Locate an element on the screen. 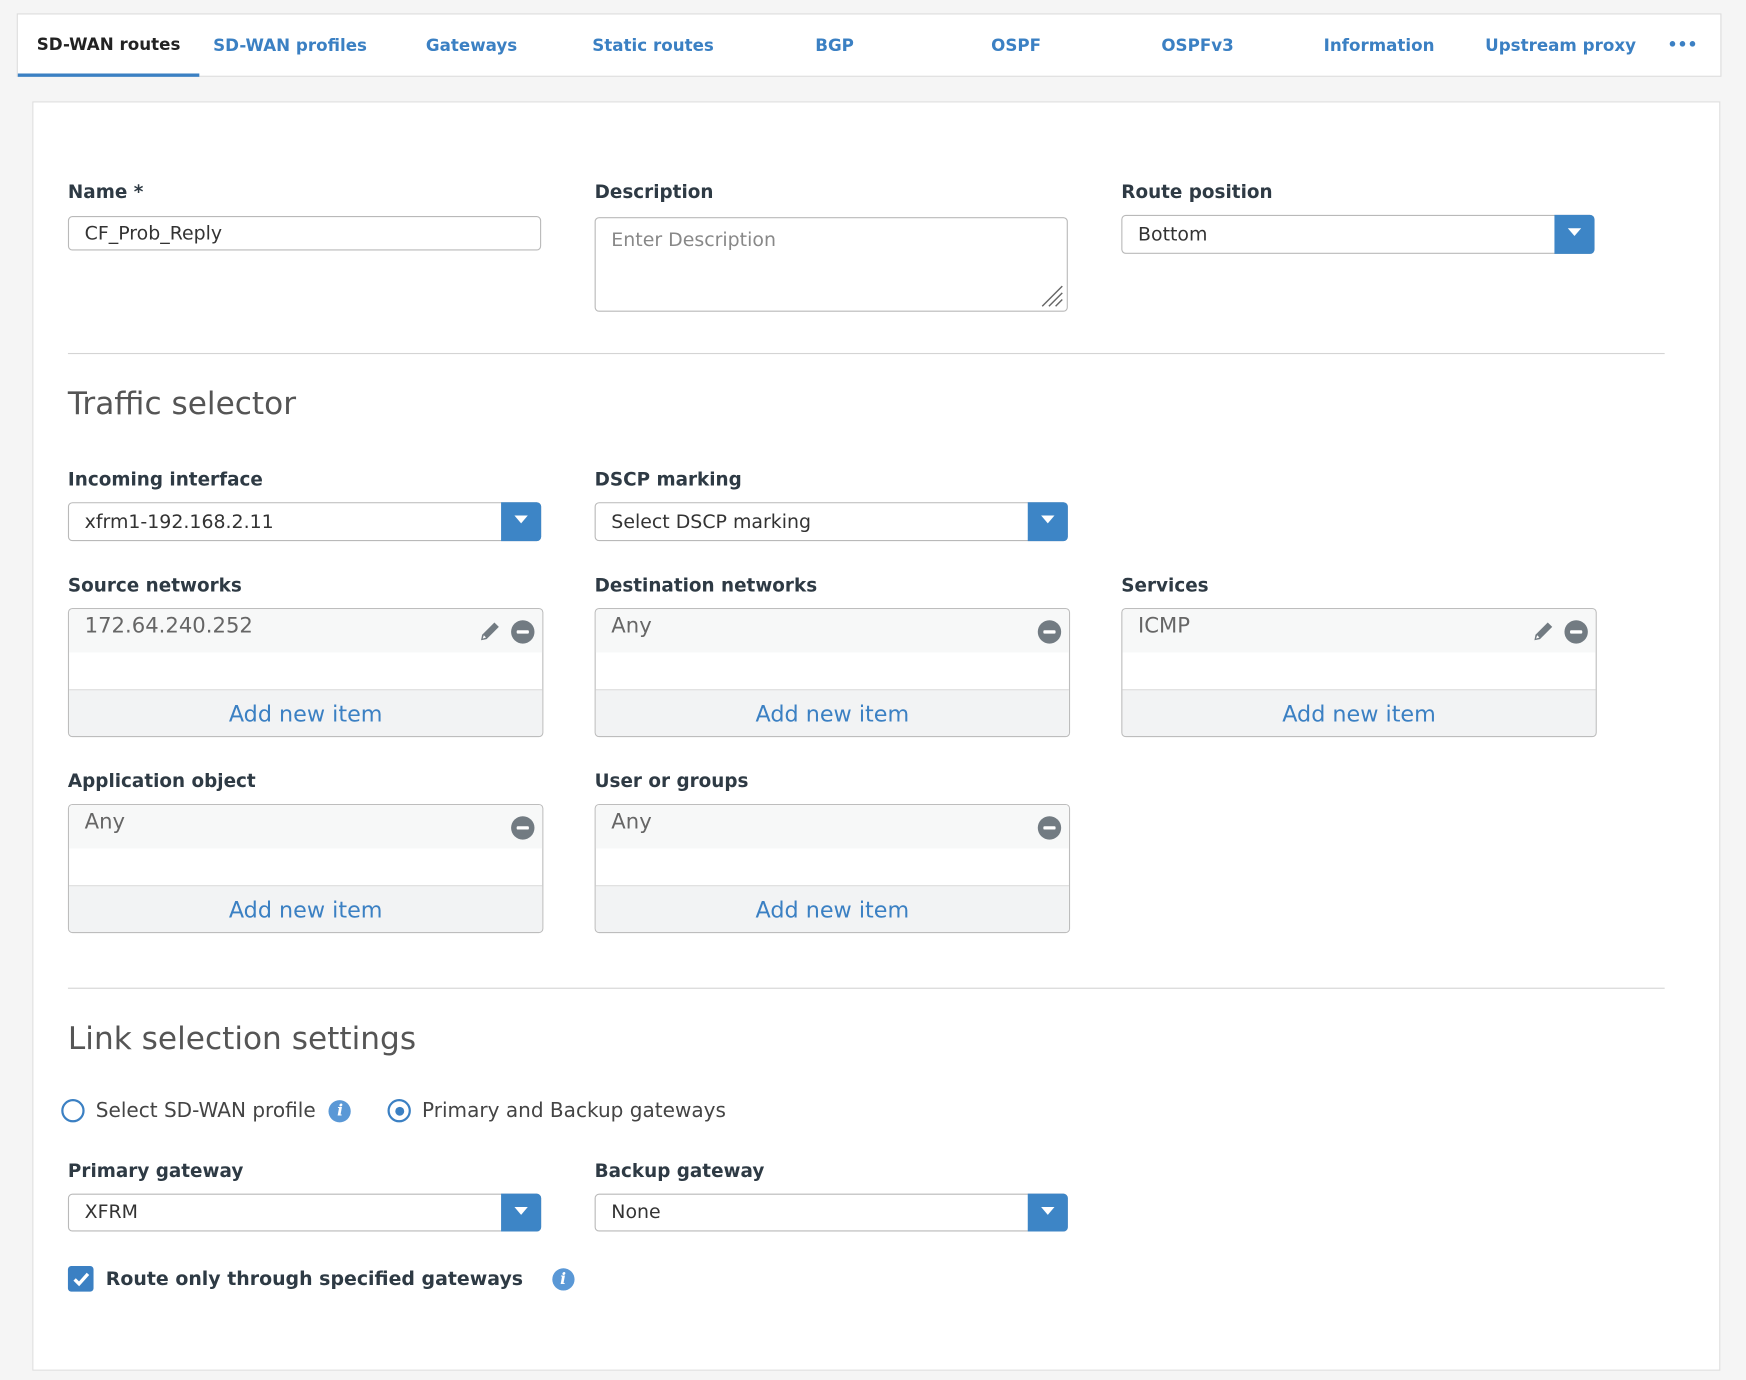 This screenshot has width=1746, height=1380. list-item: ICMP is located at coordinates (1359, 631).